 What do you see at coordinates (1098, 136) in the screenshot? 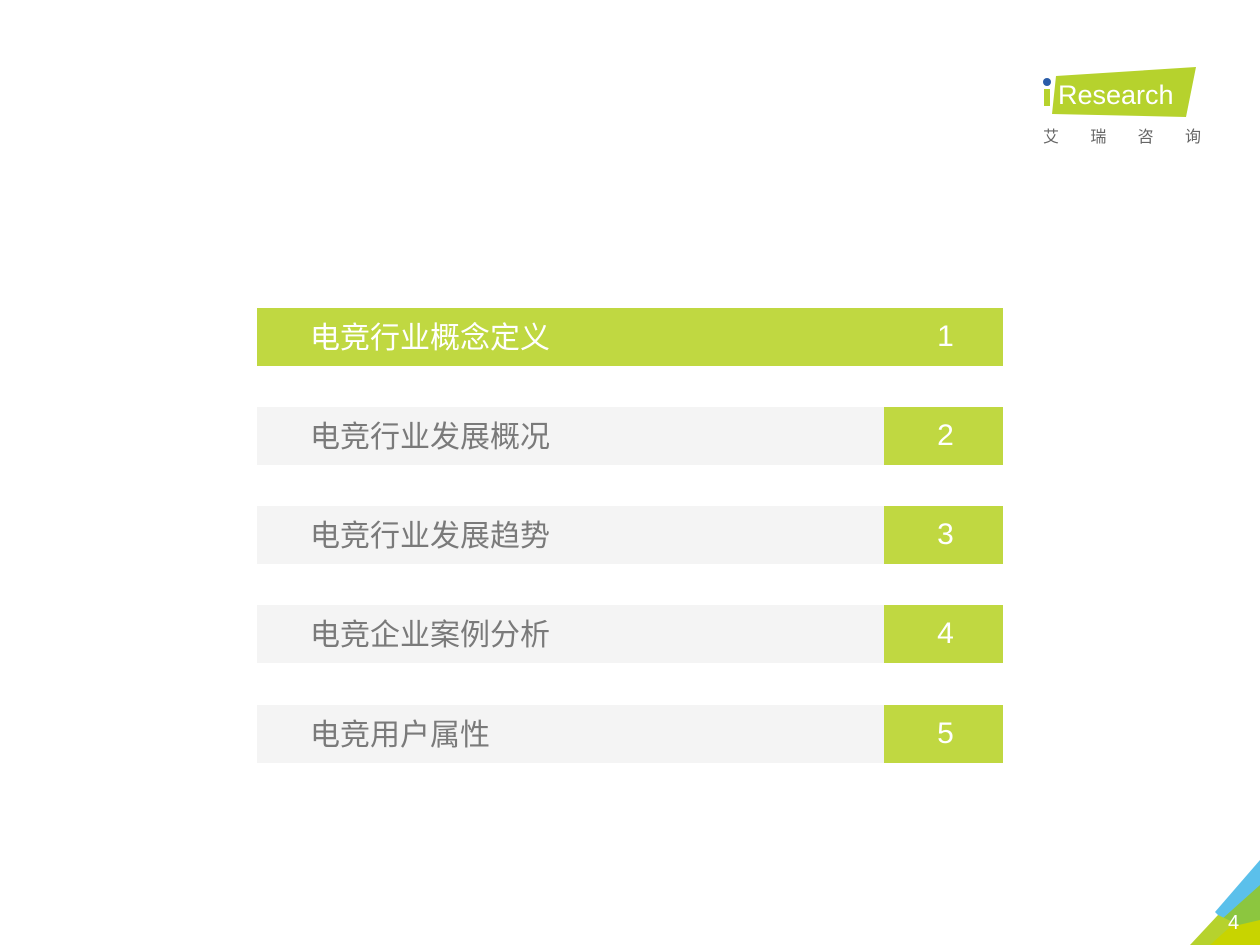
I see `logo-char: 瑞` at bounding box center [1098, 136].